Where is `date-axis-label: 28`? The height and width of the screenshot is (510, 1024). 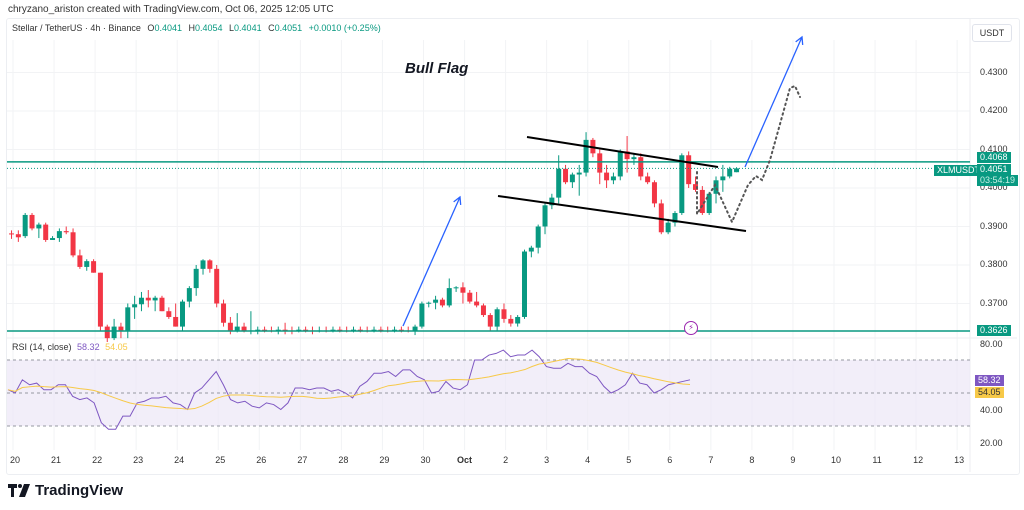 date-axis-label: 28 is located at coordinates (343, 460).